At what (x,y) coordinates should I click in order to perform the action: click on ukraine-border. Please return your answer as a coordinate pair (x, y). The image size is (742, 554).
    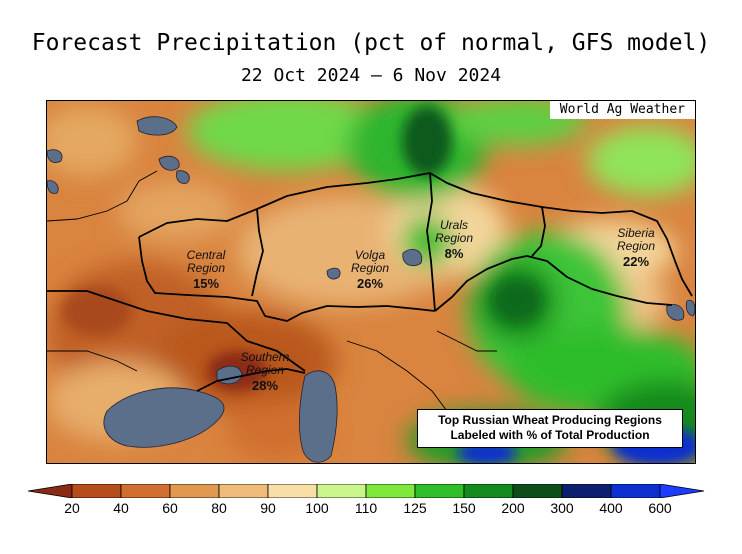
    Looking at the image, I should click on (176, 331).